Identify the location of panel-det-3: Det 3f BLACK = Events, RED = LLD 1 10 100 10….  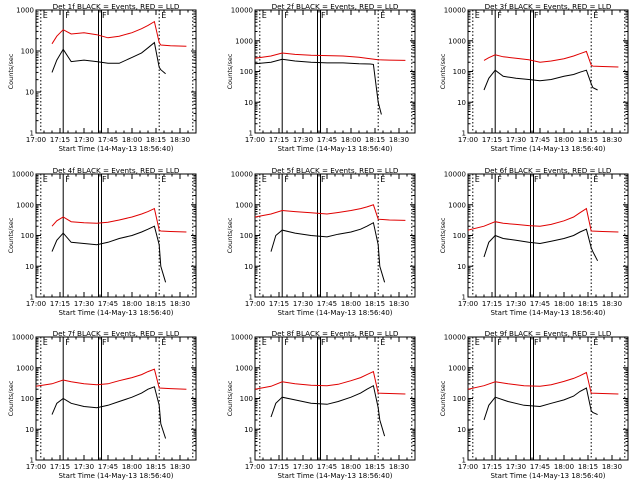
(534, 77).